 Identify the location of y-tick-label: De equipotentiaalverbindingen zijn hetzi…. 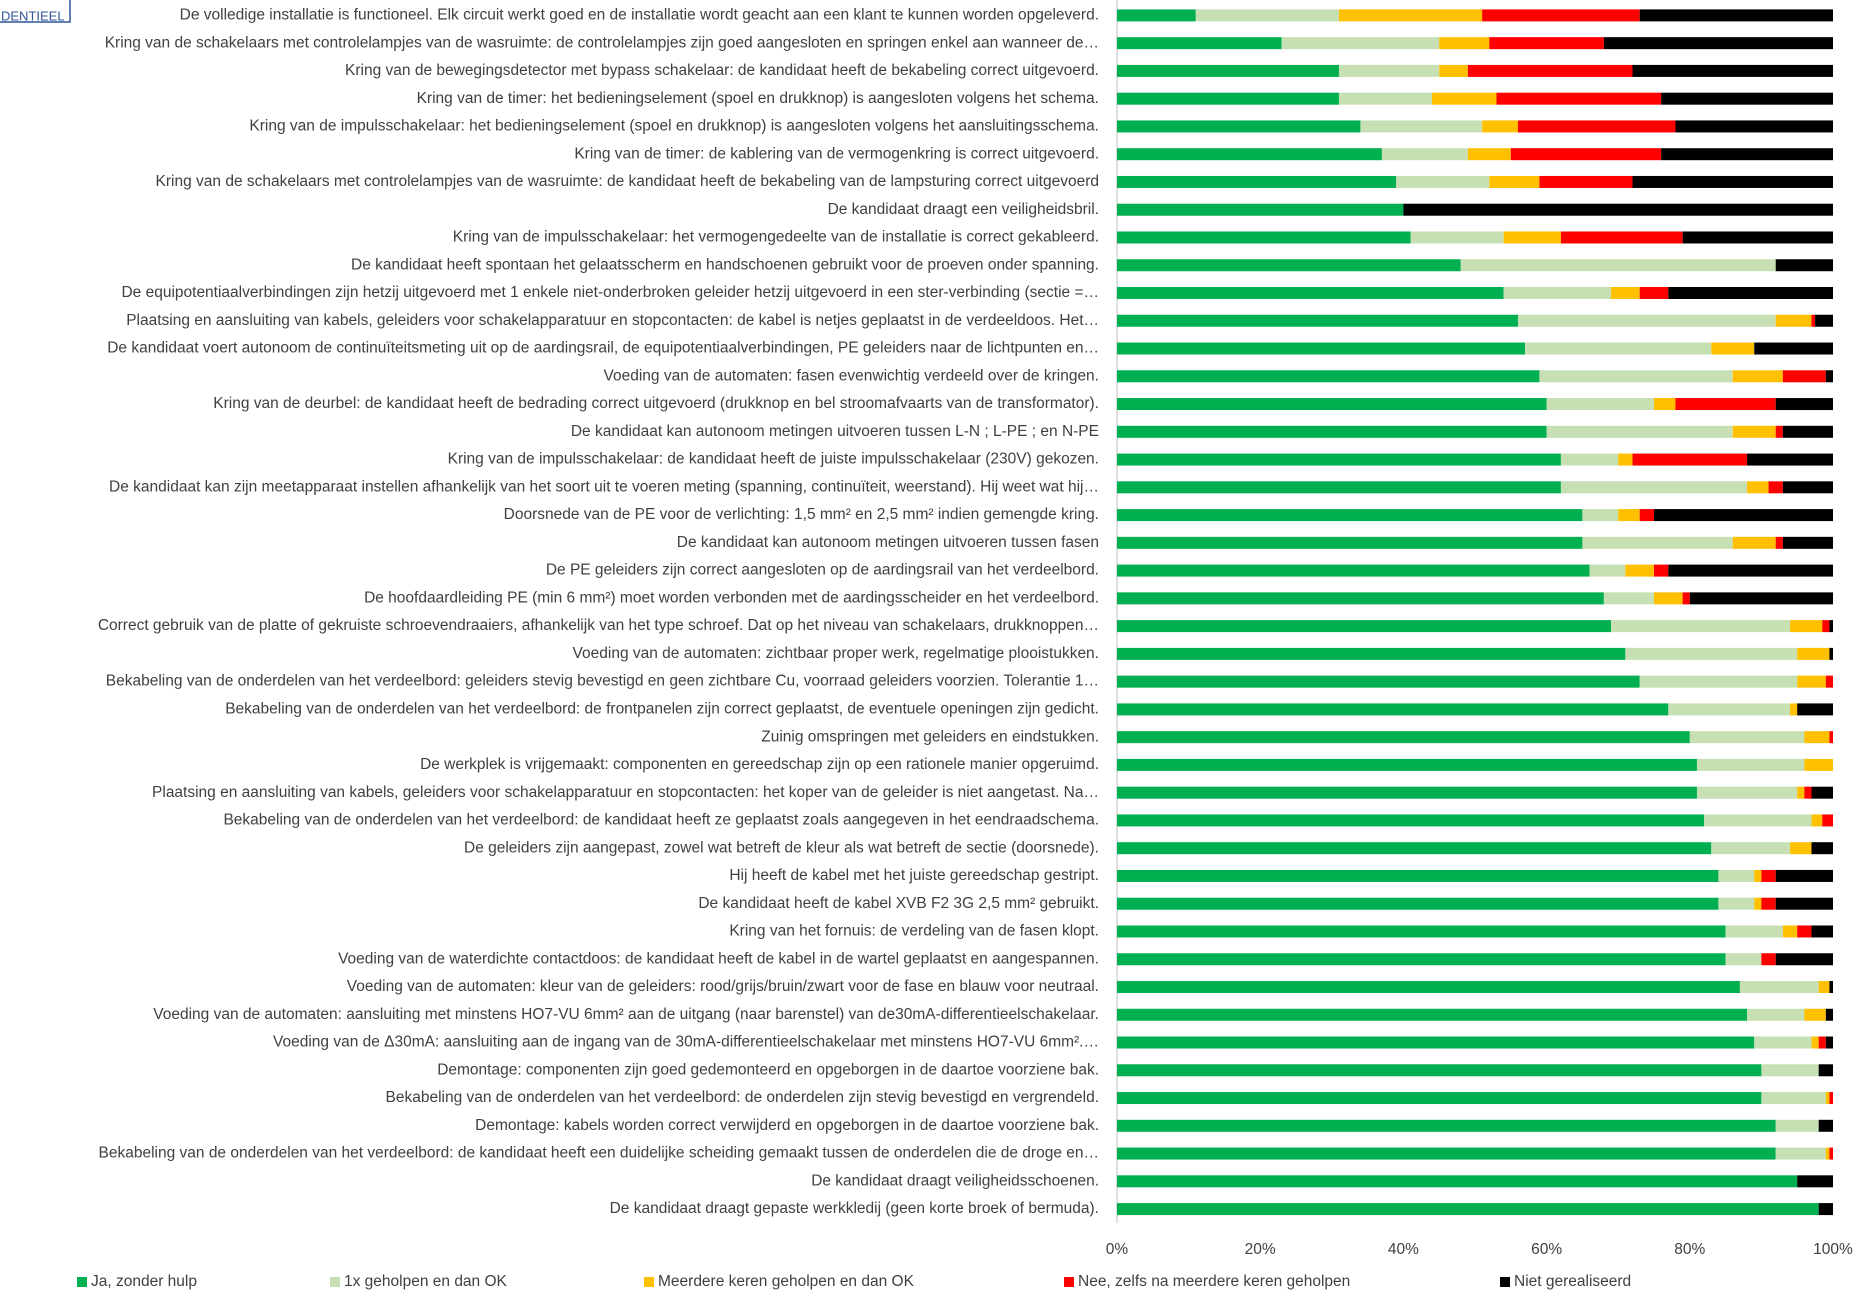
(610, 292).